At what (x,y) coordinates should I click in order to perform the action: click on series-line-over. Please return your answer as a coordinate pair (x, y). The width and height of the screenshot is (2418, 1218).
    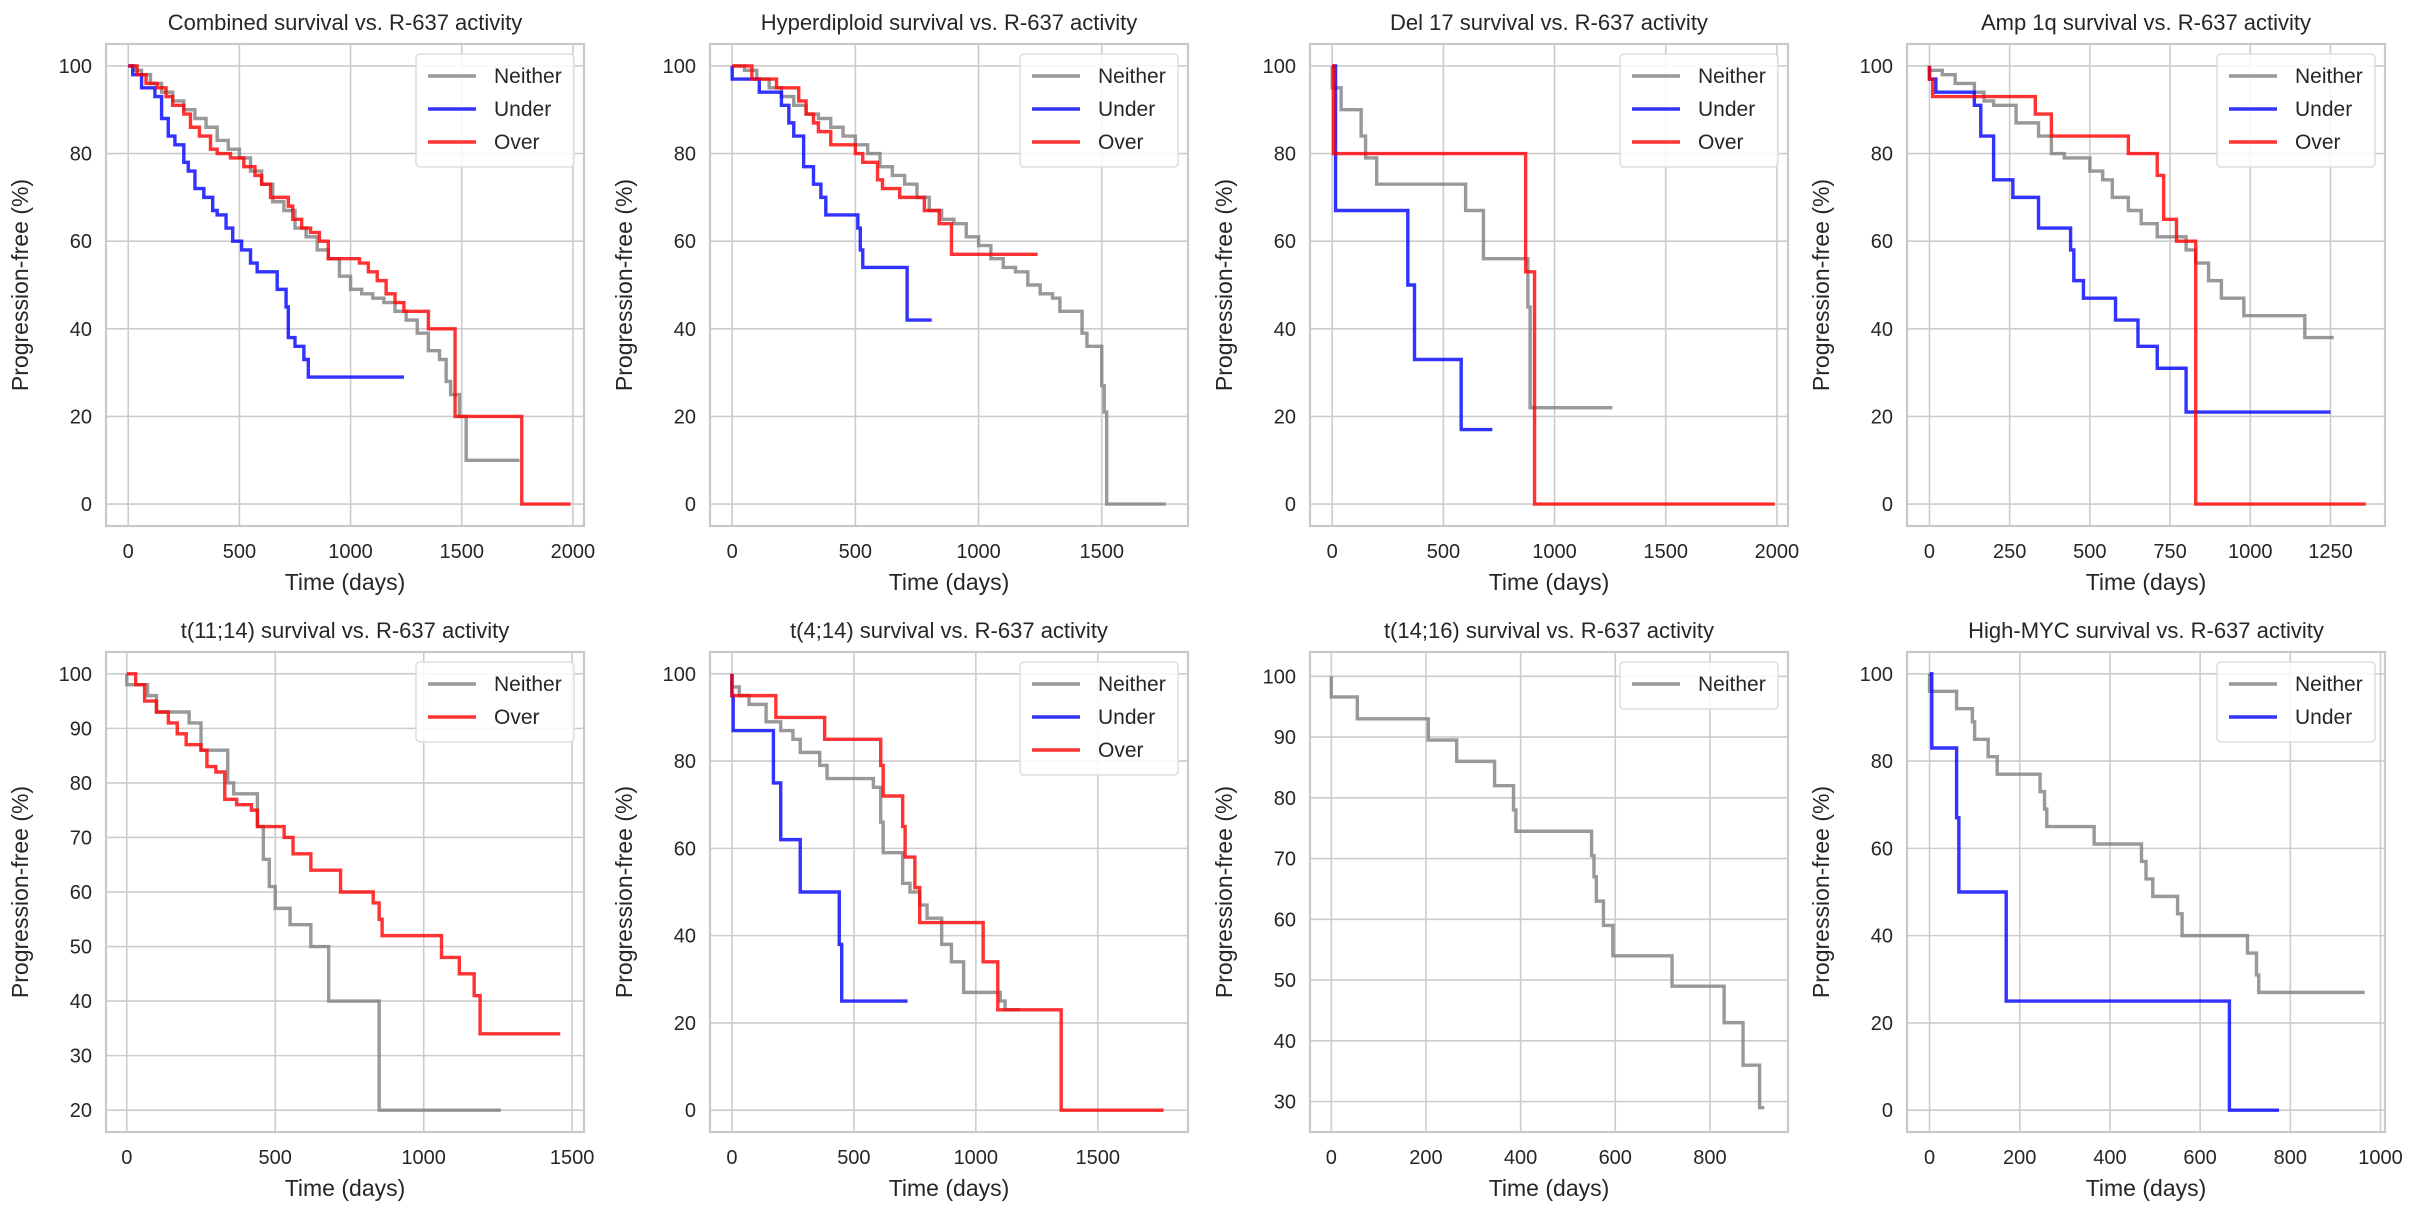
    Looking at the image, I should click on (947, 892).